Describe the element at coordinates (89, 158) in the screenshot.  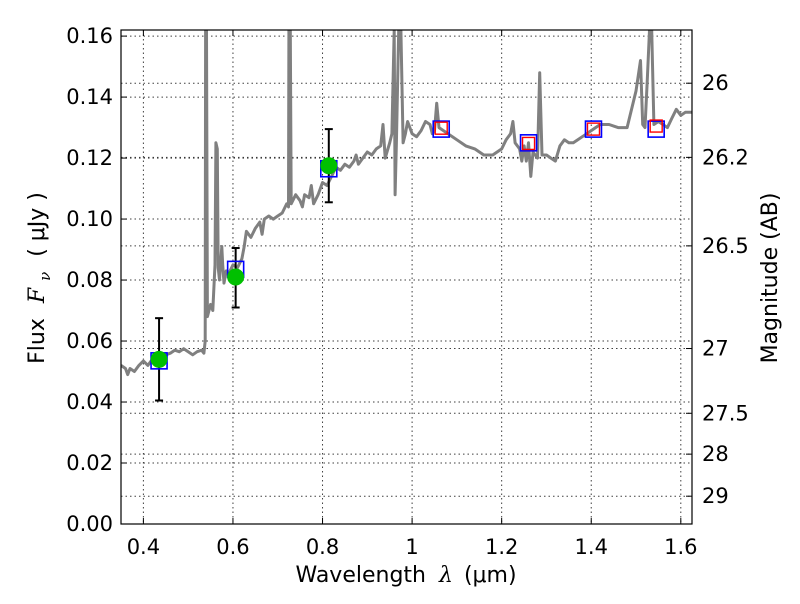
I see `y-tick-label: 0.12` at that location.